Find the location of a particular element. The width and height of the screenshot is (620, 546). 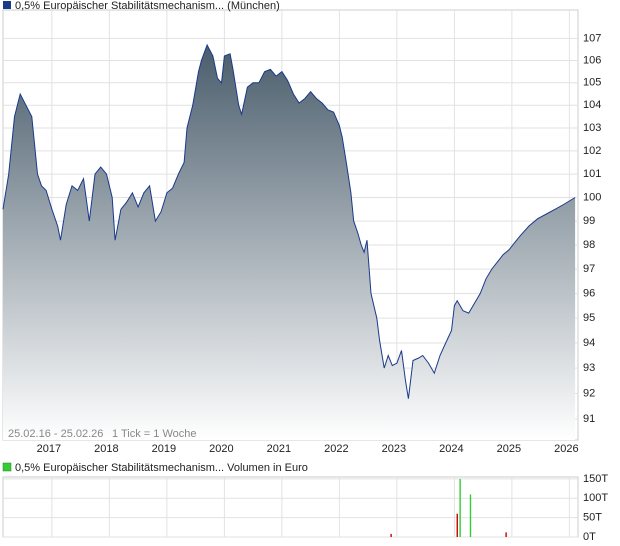

y-tick-label: 96 is located at coordinates (589, 293).